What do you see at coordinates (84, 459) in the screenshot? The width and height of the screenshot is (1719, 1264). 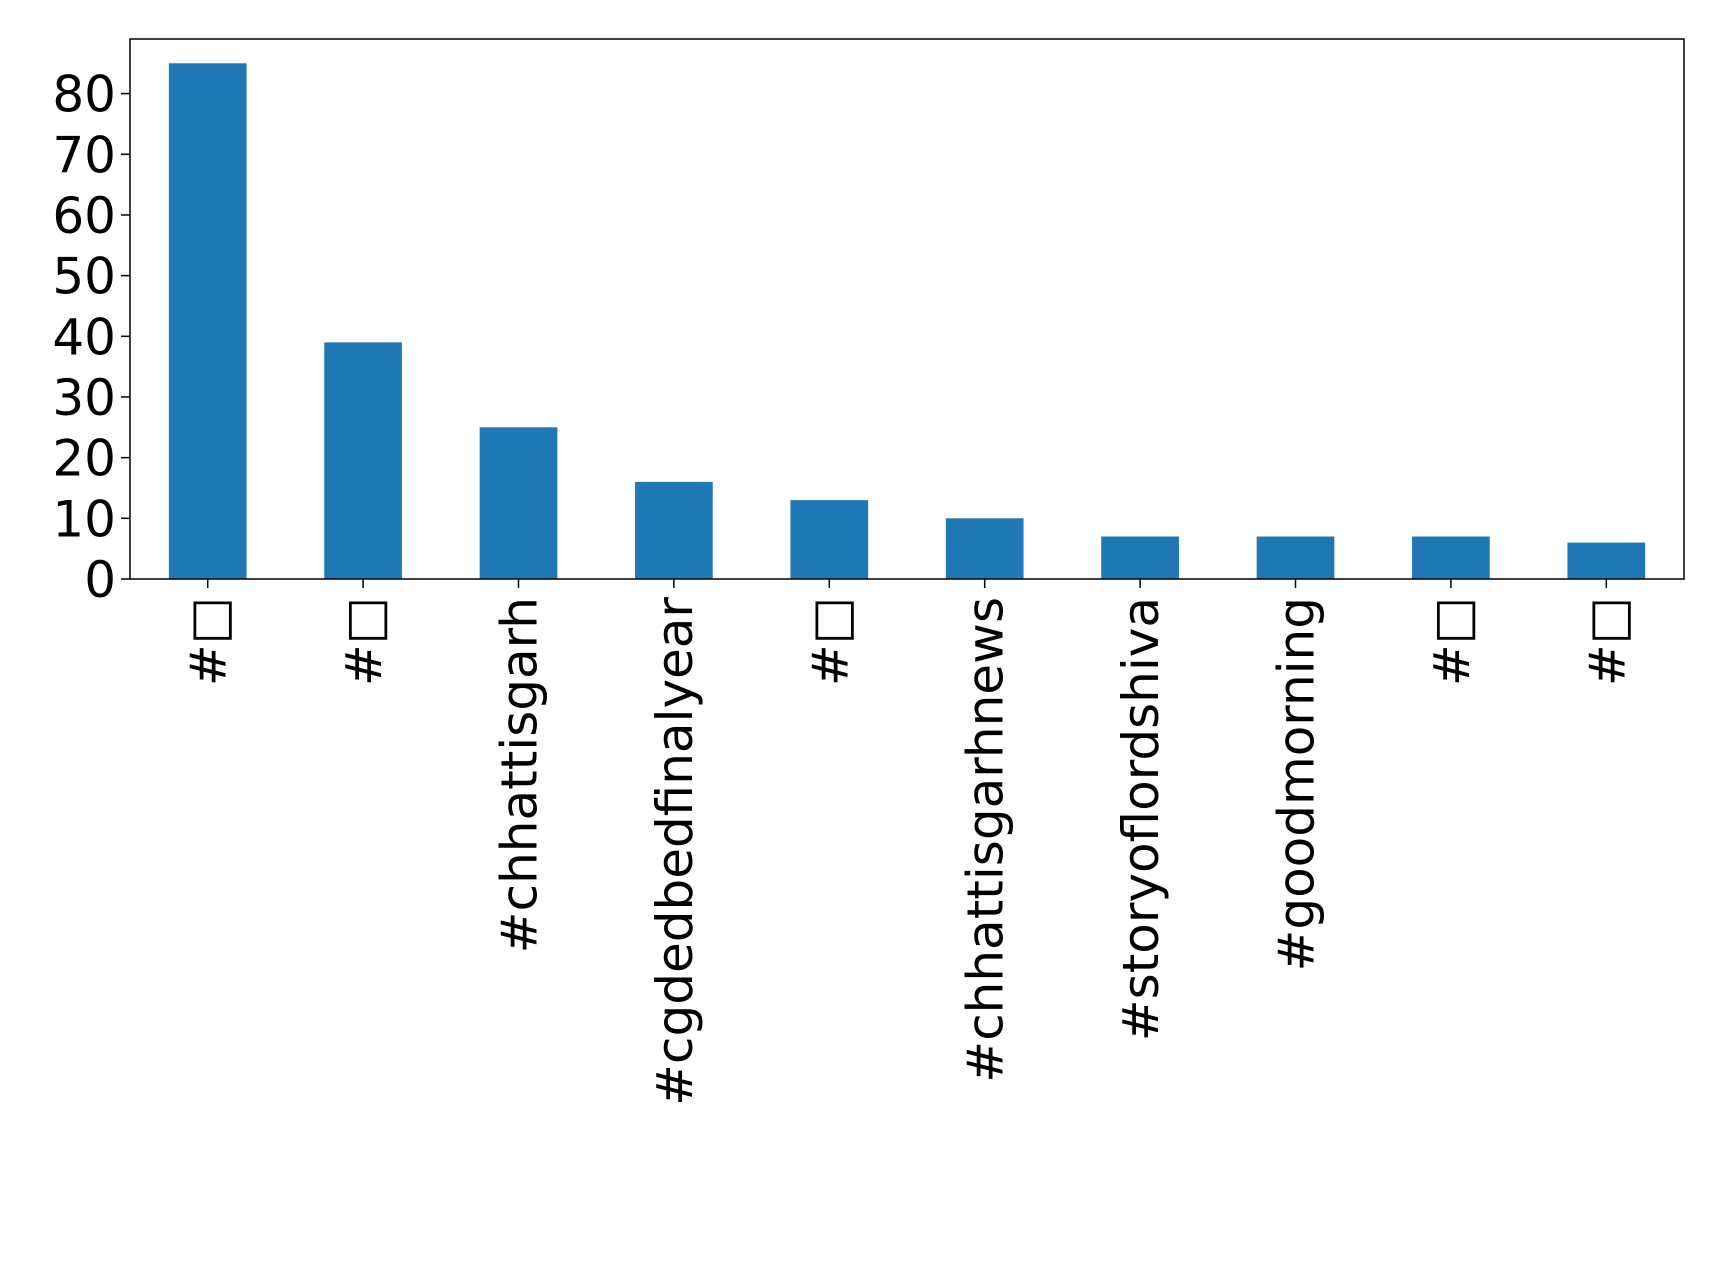 I see `y-tick-label: 20` at bounding box center [84, 459].